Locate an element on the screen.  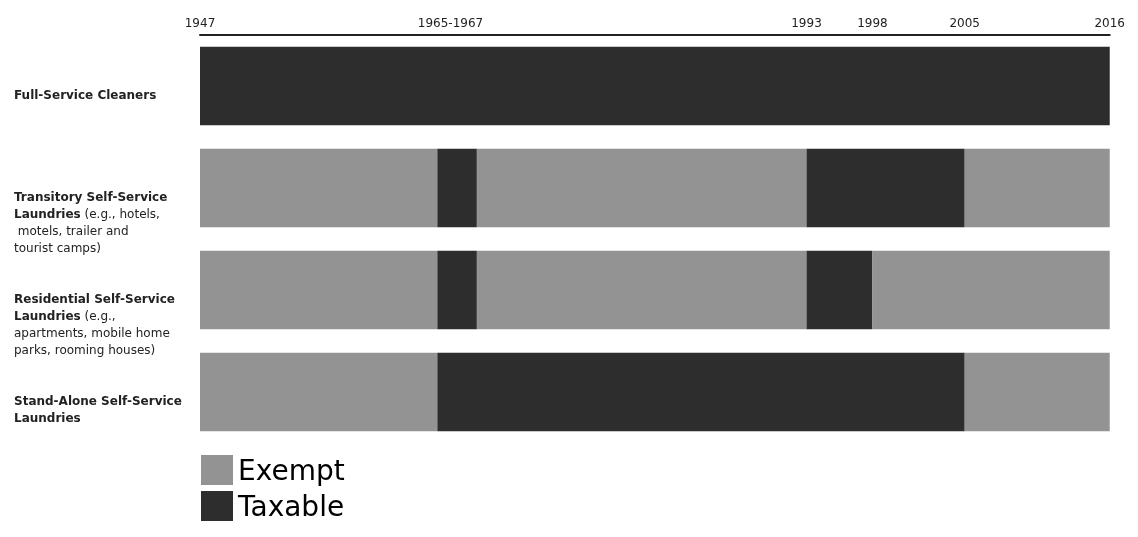
legend-label: Exempt is located at coordinates (291, 470).